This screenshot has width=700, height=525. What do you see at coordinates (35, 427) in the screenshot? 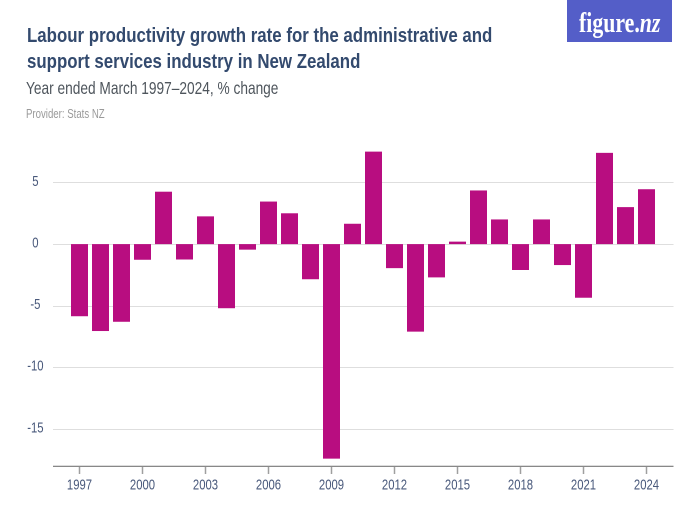
I see `svg-text: -15` at bounding box center [35, 427].